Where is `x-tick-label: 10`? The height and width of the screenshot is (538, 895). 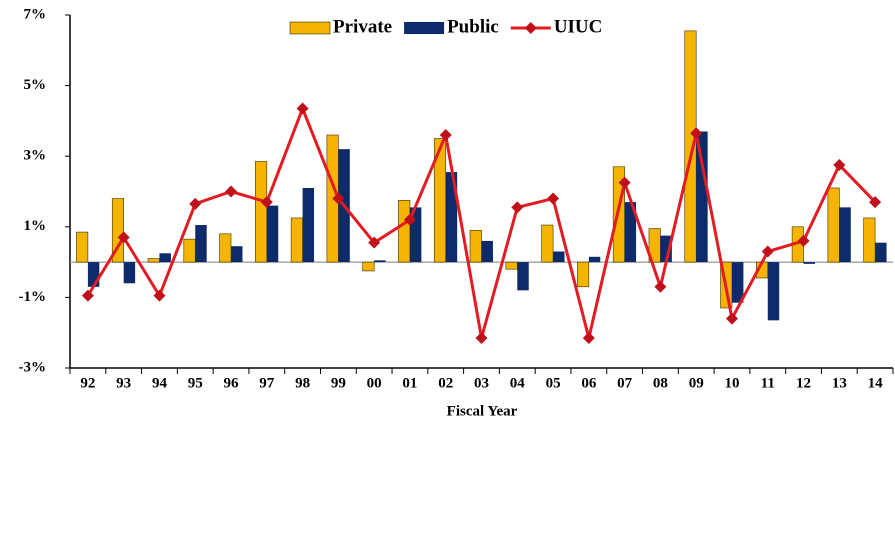 x-tick-label: 10 is located at coordinates (731, 383).